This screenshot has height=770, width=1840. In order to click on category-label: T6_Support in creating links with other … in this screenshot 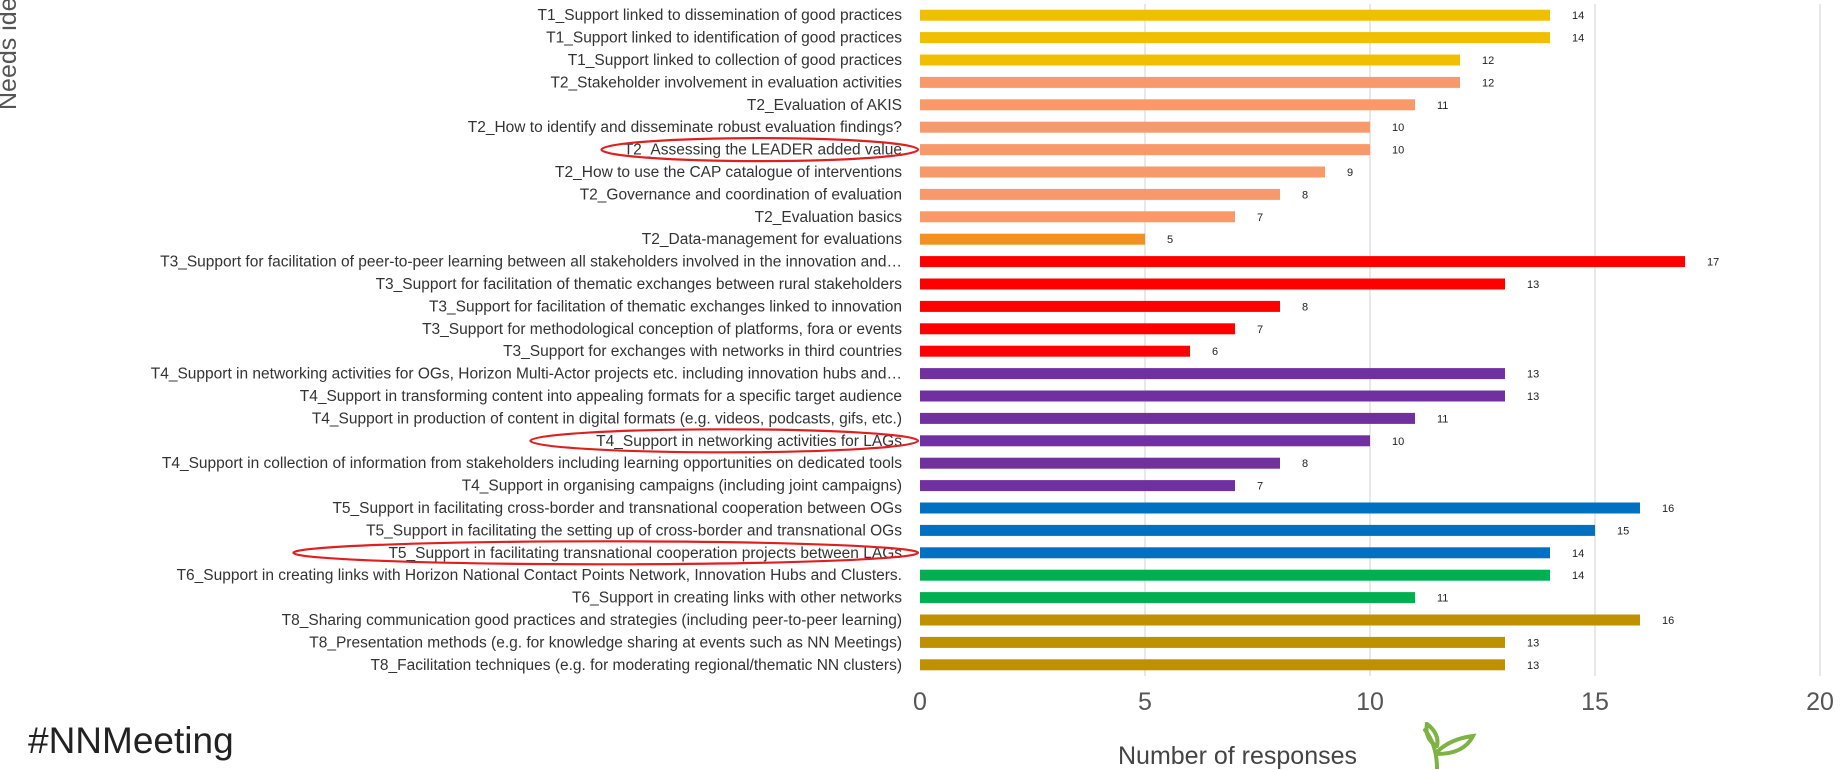, I will do `click(737, 598)`.